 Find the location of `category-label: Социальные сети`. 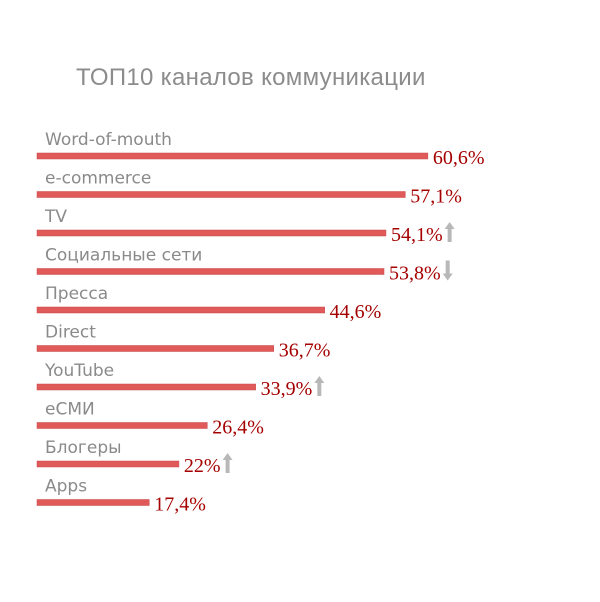

category-label: Социальные сети is located at coordinates (123, 256).